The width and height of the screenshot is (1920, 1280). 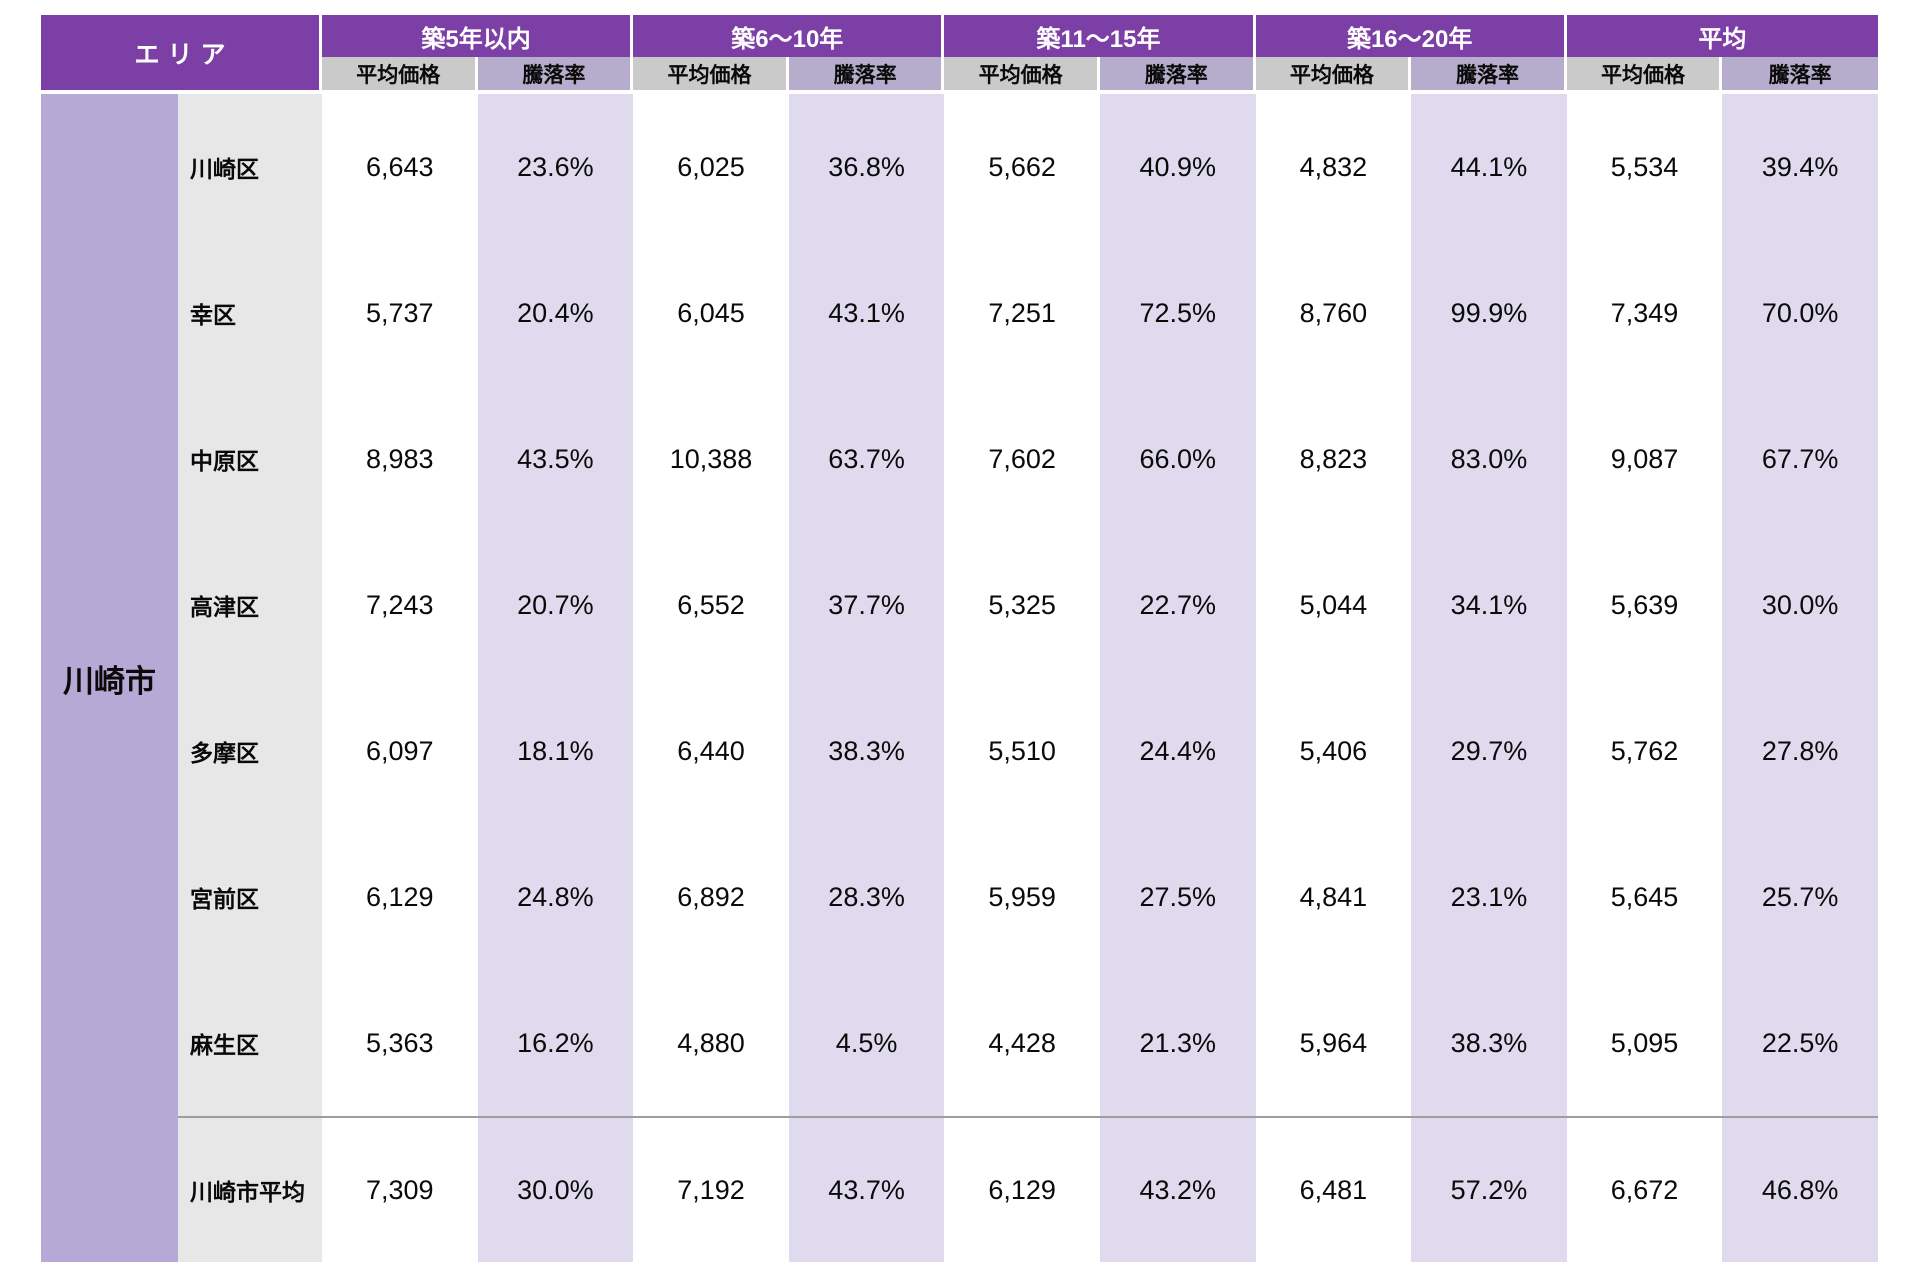 I want to click on price-cell: 6,045, so click(x=711, y=313).